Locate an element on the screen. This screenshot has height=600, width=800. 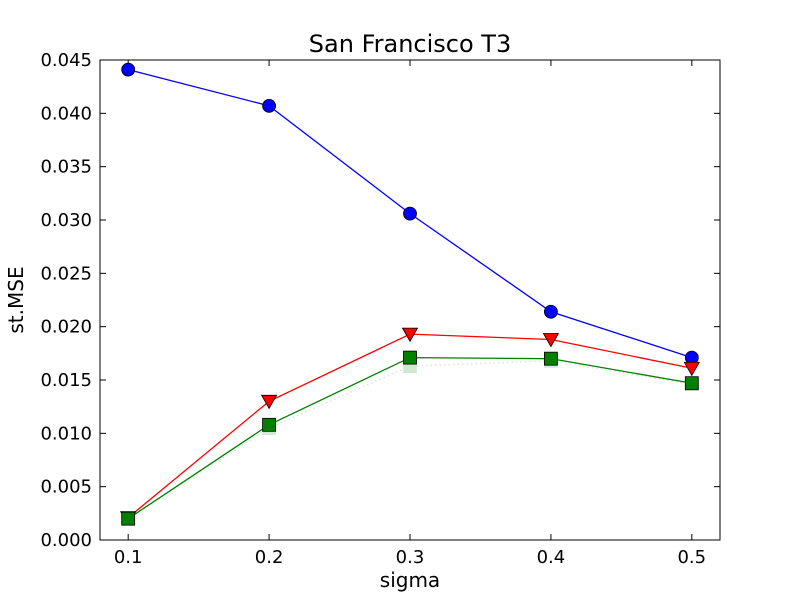
y-tick-label: 0.005 is located at coordinates (66, 487).